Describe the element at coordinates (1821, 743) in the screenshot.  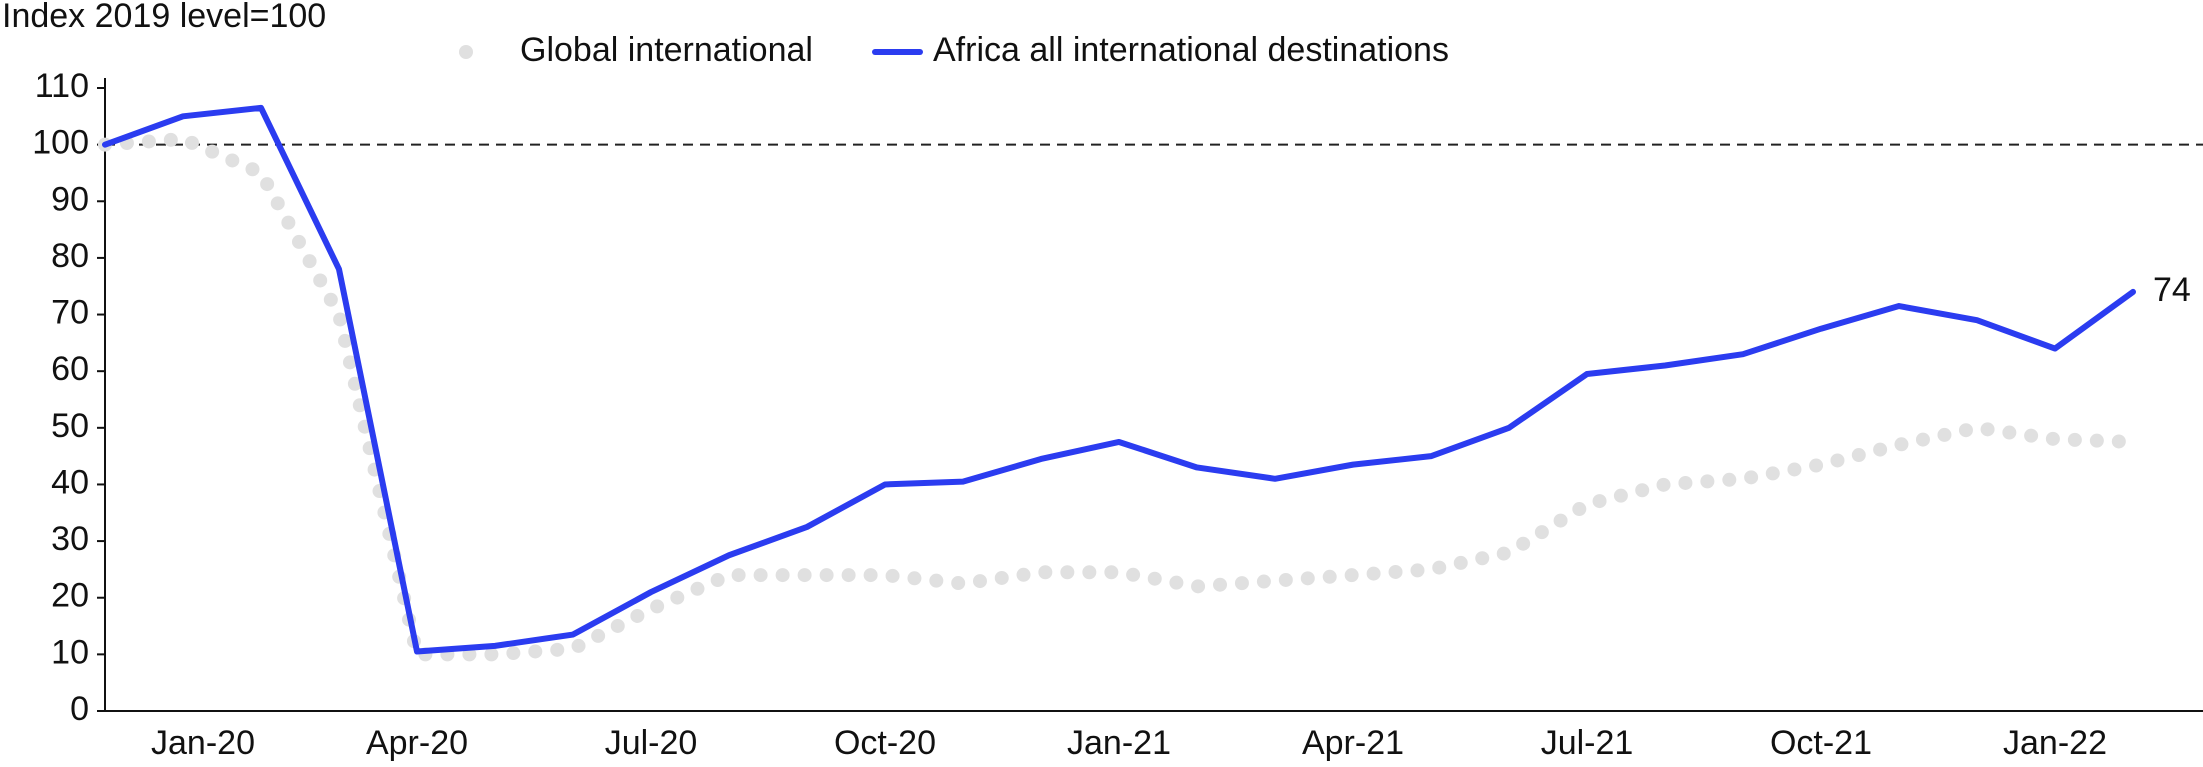
I see `x-tick-label: Oct-21` at that location.